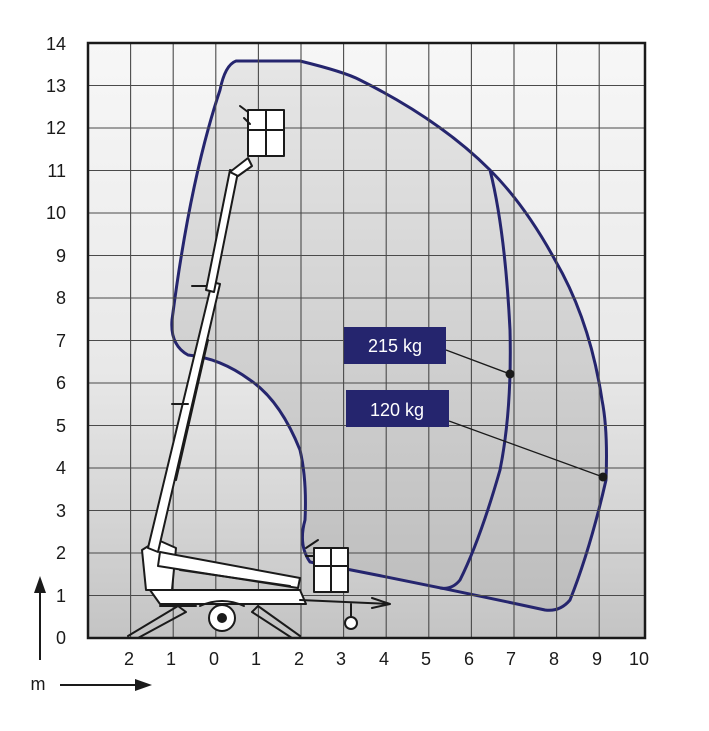 This screenshot has height=731, width=709. I want to click on outrigger-right, so click(276, 622).